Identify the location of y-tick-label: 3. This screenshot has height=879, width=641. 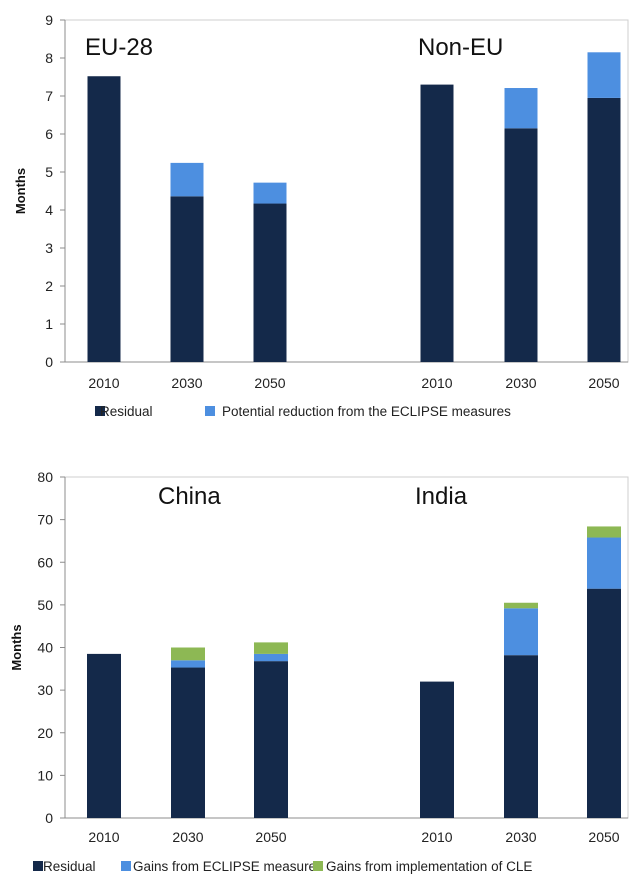
(49, 248).